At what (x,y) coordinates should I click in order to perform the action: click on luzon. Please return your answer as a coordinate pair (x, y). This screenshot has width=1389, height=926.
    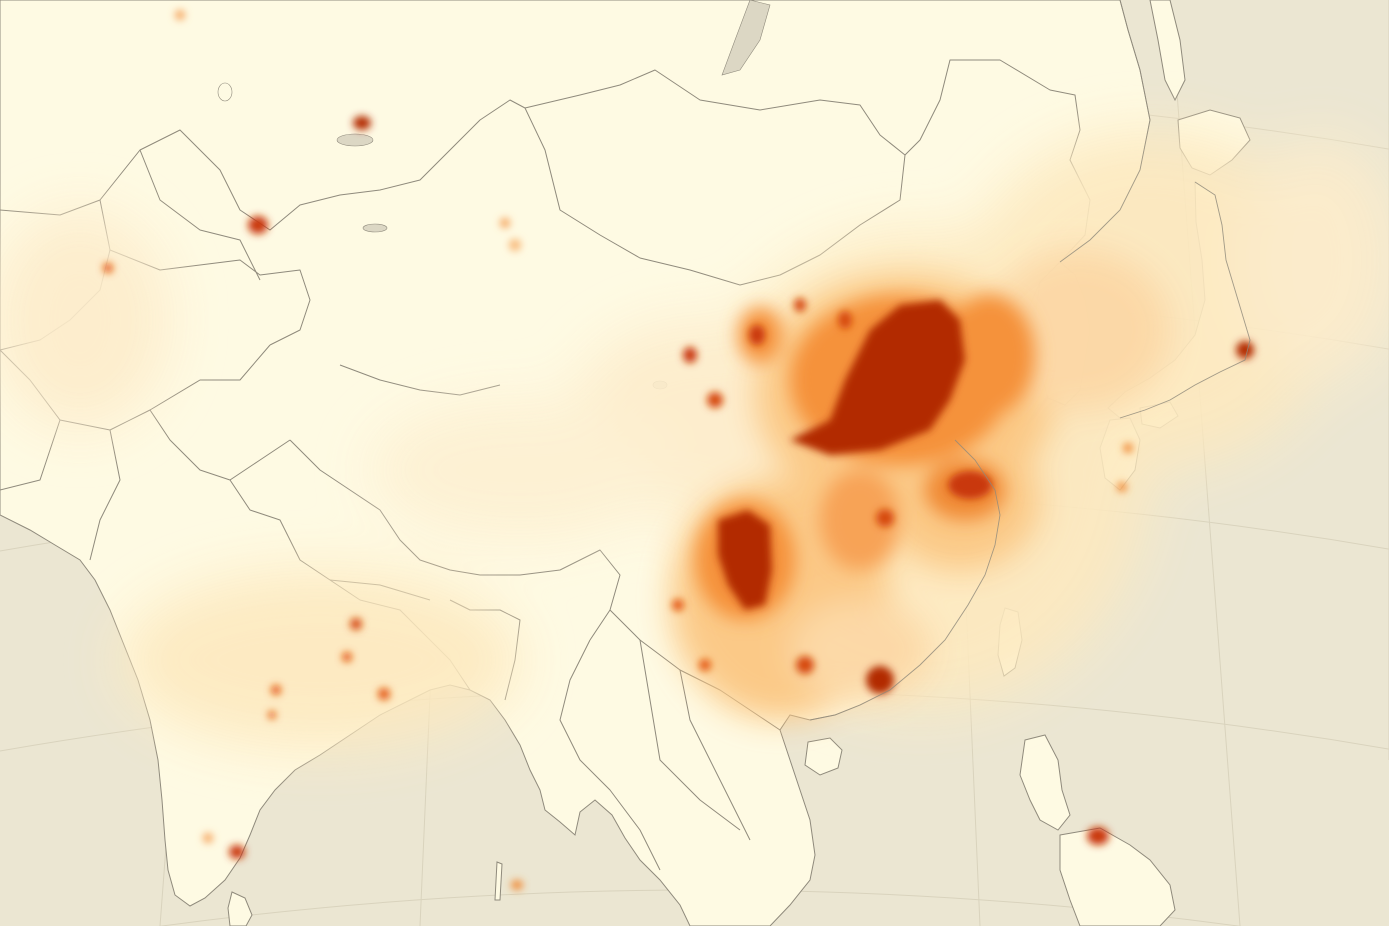
    Looking at the image, I should click on (1045, 782).